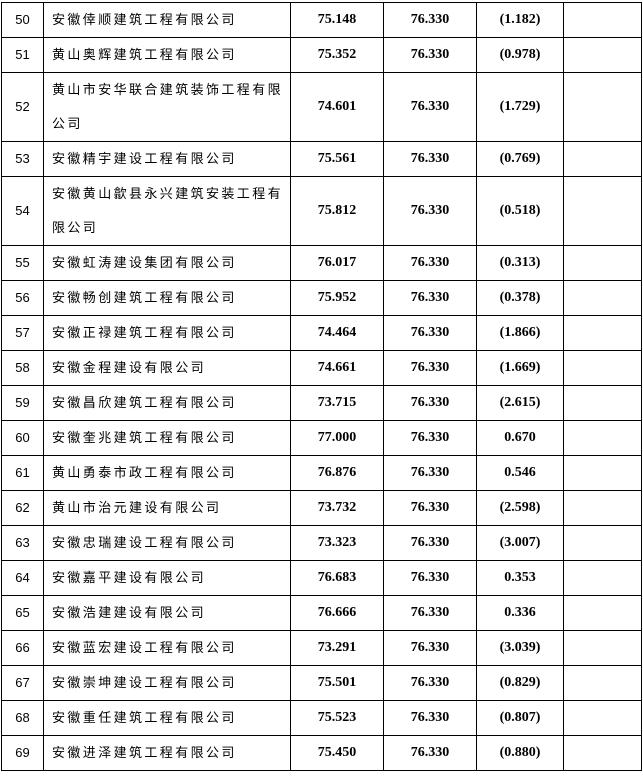 Image resolution: width=643 pixels, height=780 pixels. I want to click on company-name: 安徽畅创建筑工程有限公司, so click(167, 298).